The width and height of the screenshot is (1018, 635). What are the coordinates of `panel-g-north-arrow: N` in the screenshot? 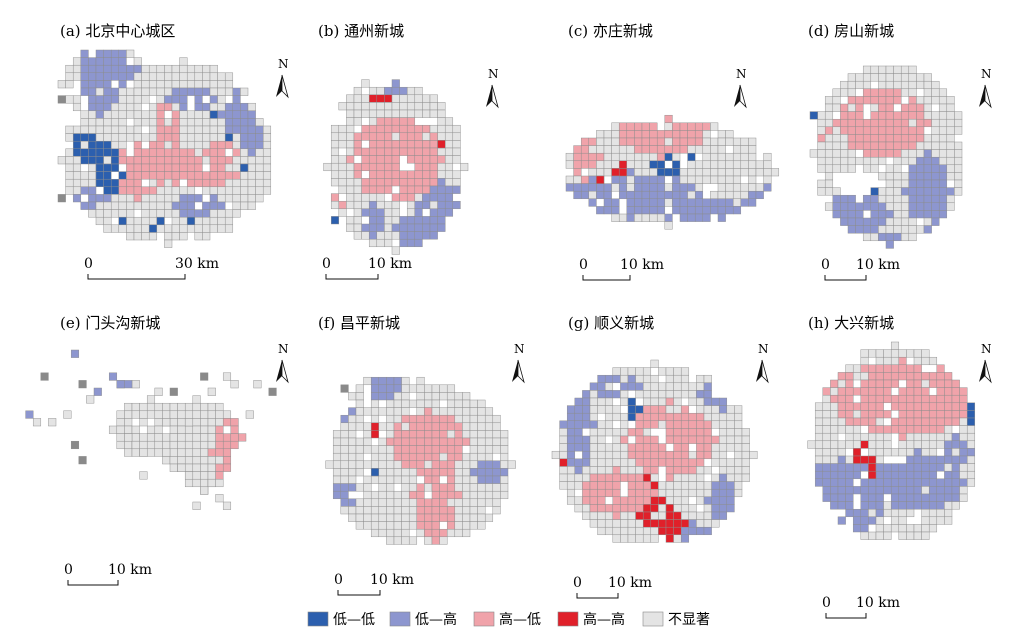 It's located at (762, 363).